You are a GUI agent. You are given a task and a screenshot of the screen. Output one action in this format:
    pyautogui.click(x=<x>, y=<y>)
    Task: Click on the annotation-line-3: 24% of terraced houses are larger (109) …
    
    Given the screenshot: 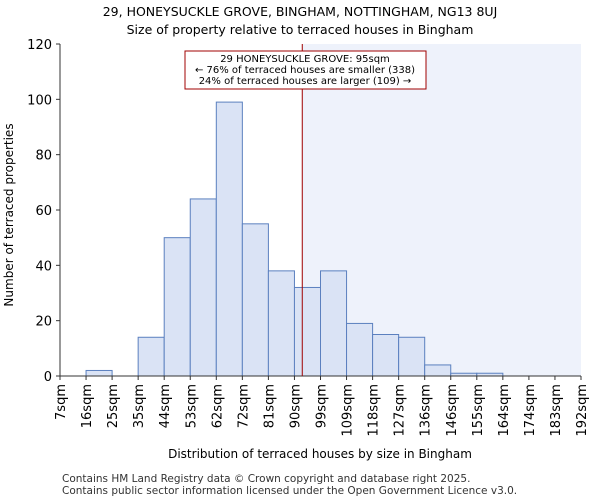 What is the action you would take?
    pyautogui.click(x=305, y=81)
    